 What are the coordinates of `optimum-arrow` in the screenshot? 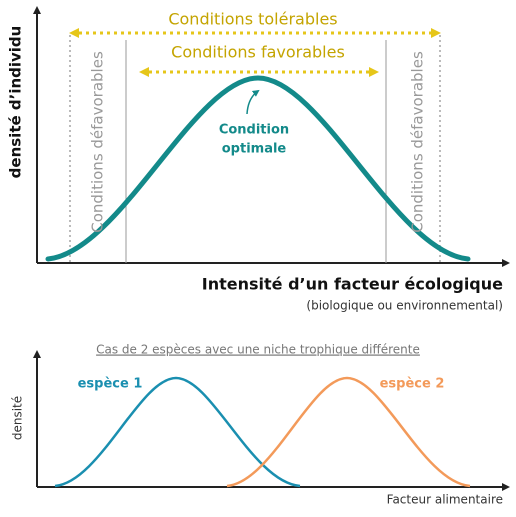 It's located at (253, 102).